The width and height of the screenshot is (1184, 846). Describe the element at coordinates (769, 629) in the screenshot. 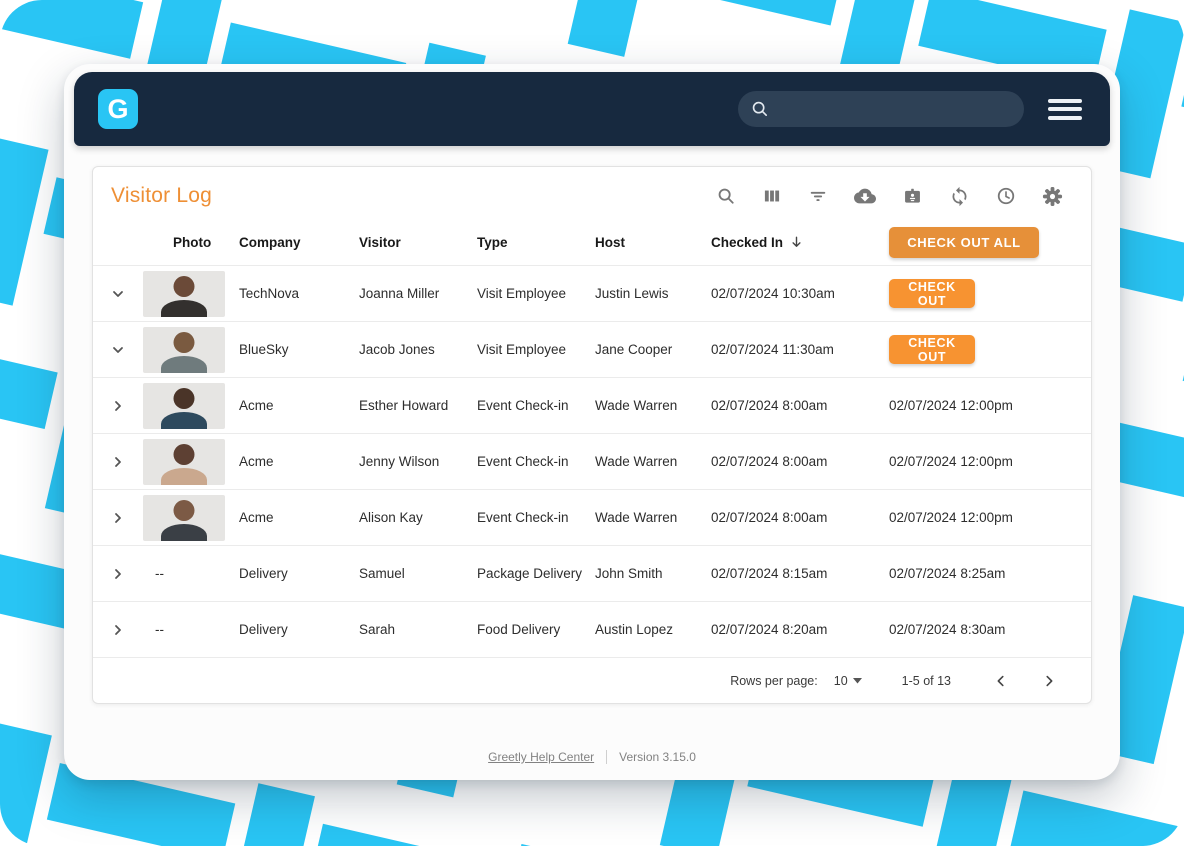

I see `checked-in-cell: 02/07/2024 8:20am` at that location.